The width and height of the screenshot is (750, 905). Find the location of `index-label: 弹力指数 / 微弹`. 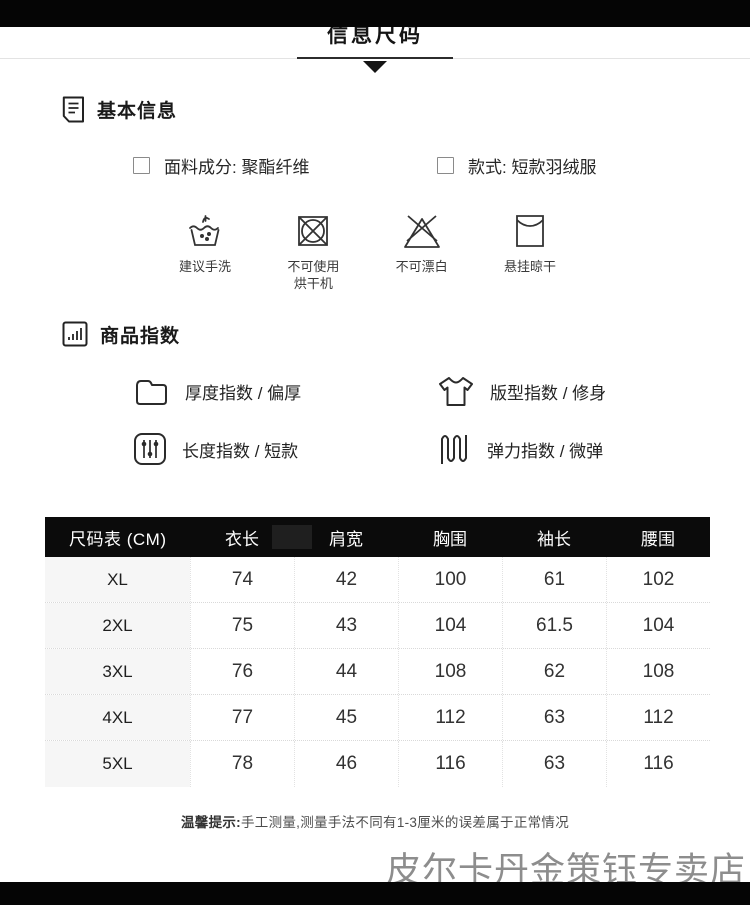

index-label: 弹力指数 / 微弹 is located at coordinates (545, 451).